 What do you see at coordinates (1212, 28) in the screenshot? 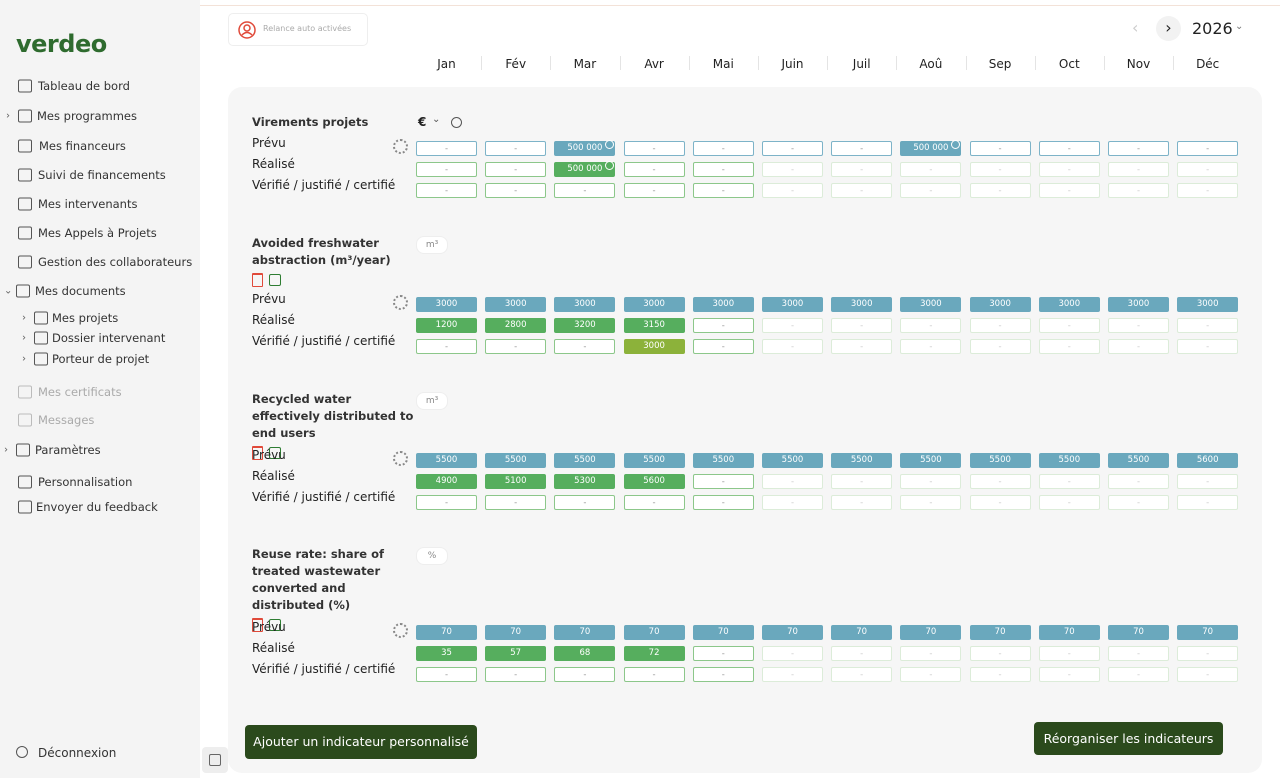
I see `year-select: 2026` at bounding box center [1212, 28].